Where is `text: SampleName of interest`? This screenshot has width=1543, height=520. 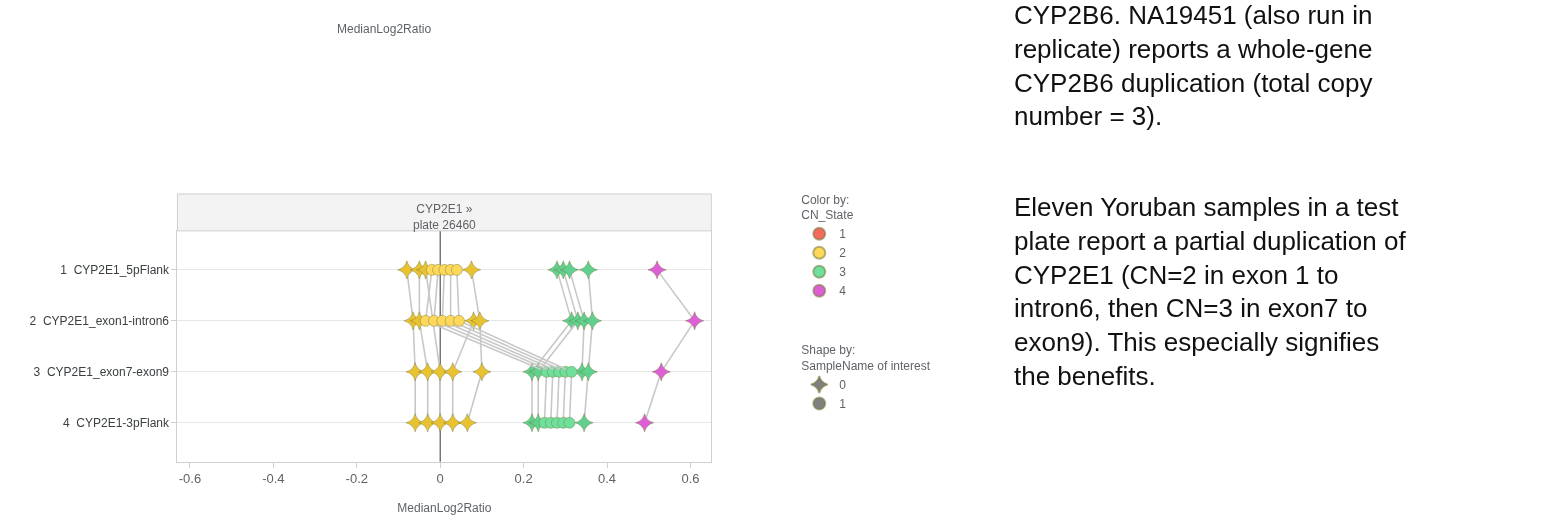
text: SampleName of interest is located at coordinates (866, 366).